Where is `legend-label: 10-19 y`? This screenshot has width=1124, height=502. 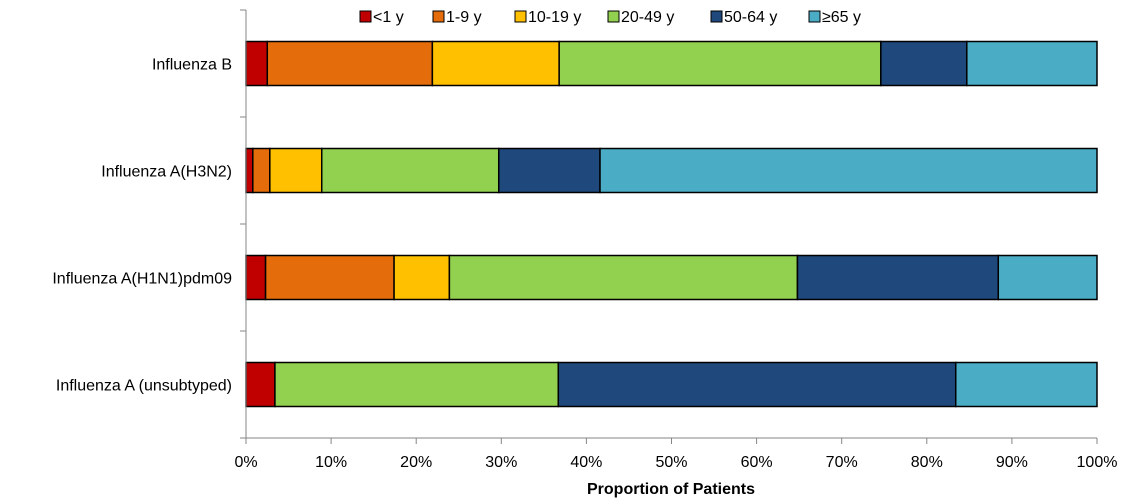 legend-label: 10-19 y is located at coordinates (554, 17).